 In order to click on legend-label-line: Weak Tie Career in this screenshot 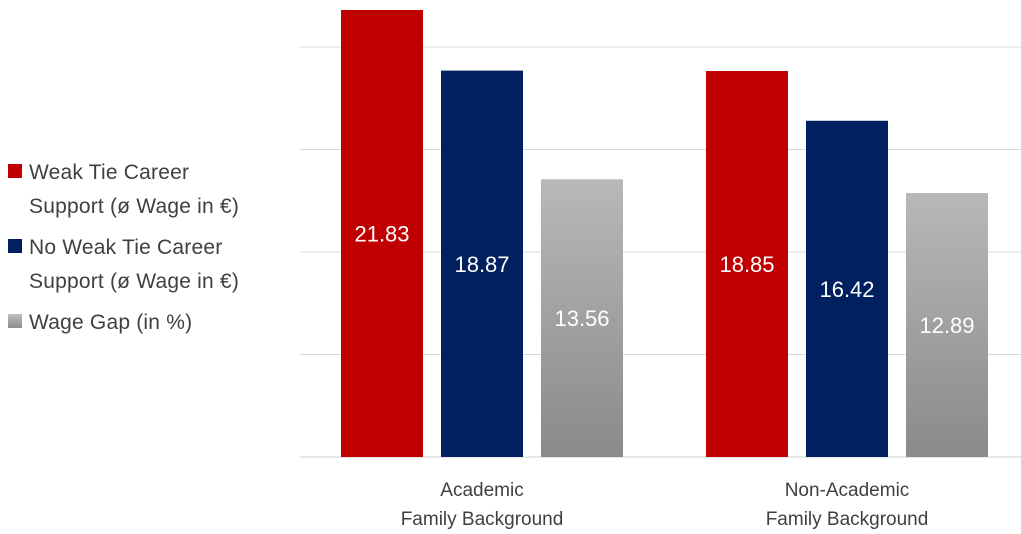, I will do `click(109, 172)`.